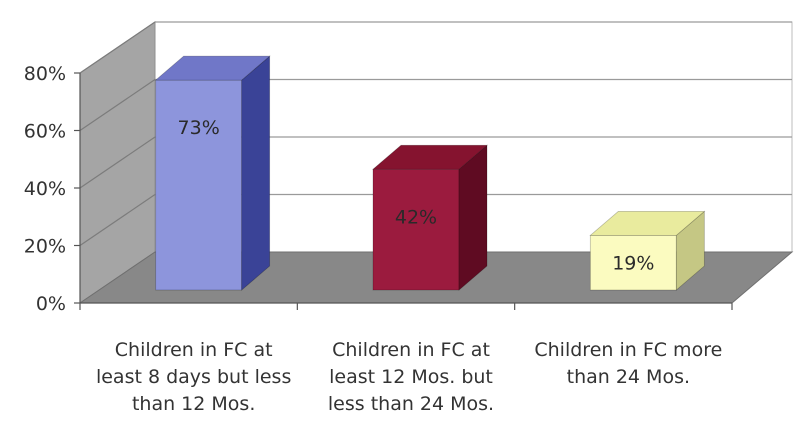  I want to click on bar: 42%, so click(430, 217).